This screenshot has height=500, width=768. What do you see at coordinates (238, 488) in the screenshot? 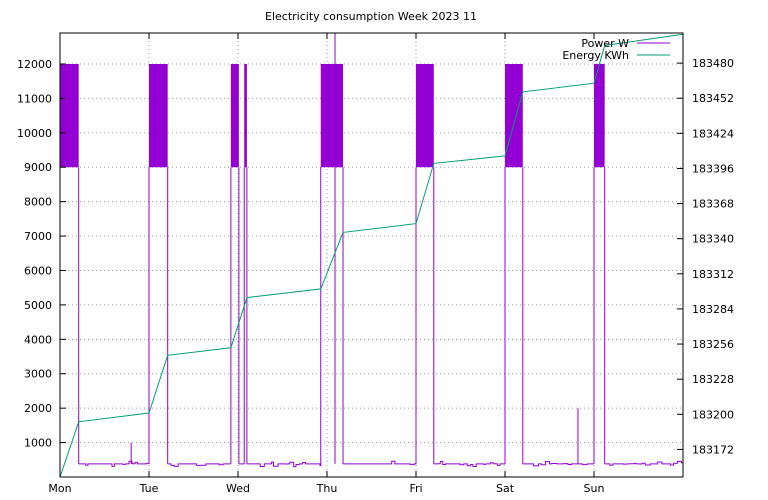
I see `xtick-label: Wed` at bounding box center [238, 488].